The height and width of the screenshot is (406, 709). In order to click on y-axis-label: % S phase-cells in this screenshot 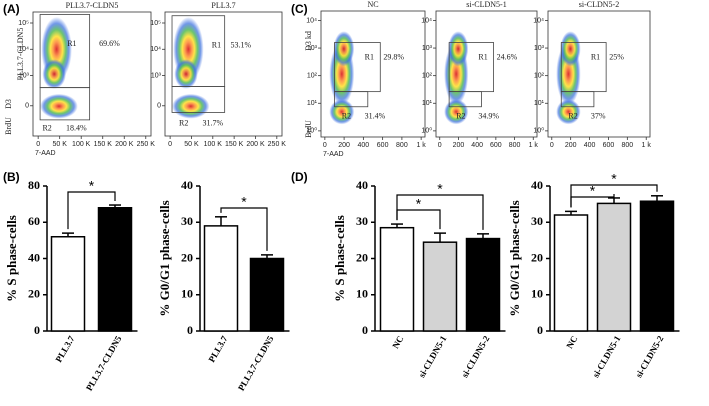, I will do `click(339, 258)`.